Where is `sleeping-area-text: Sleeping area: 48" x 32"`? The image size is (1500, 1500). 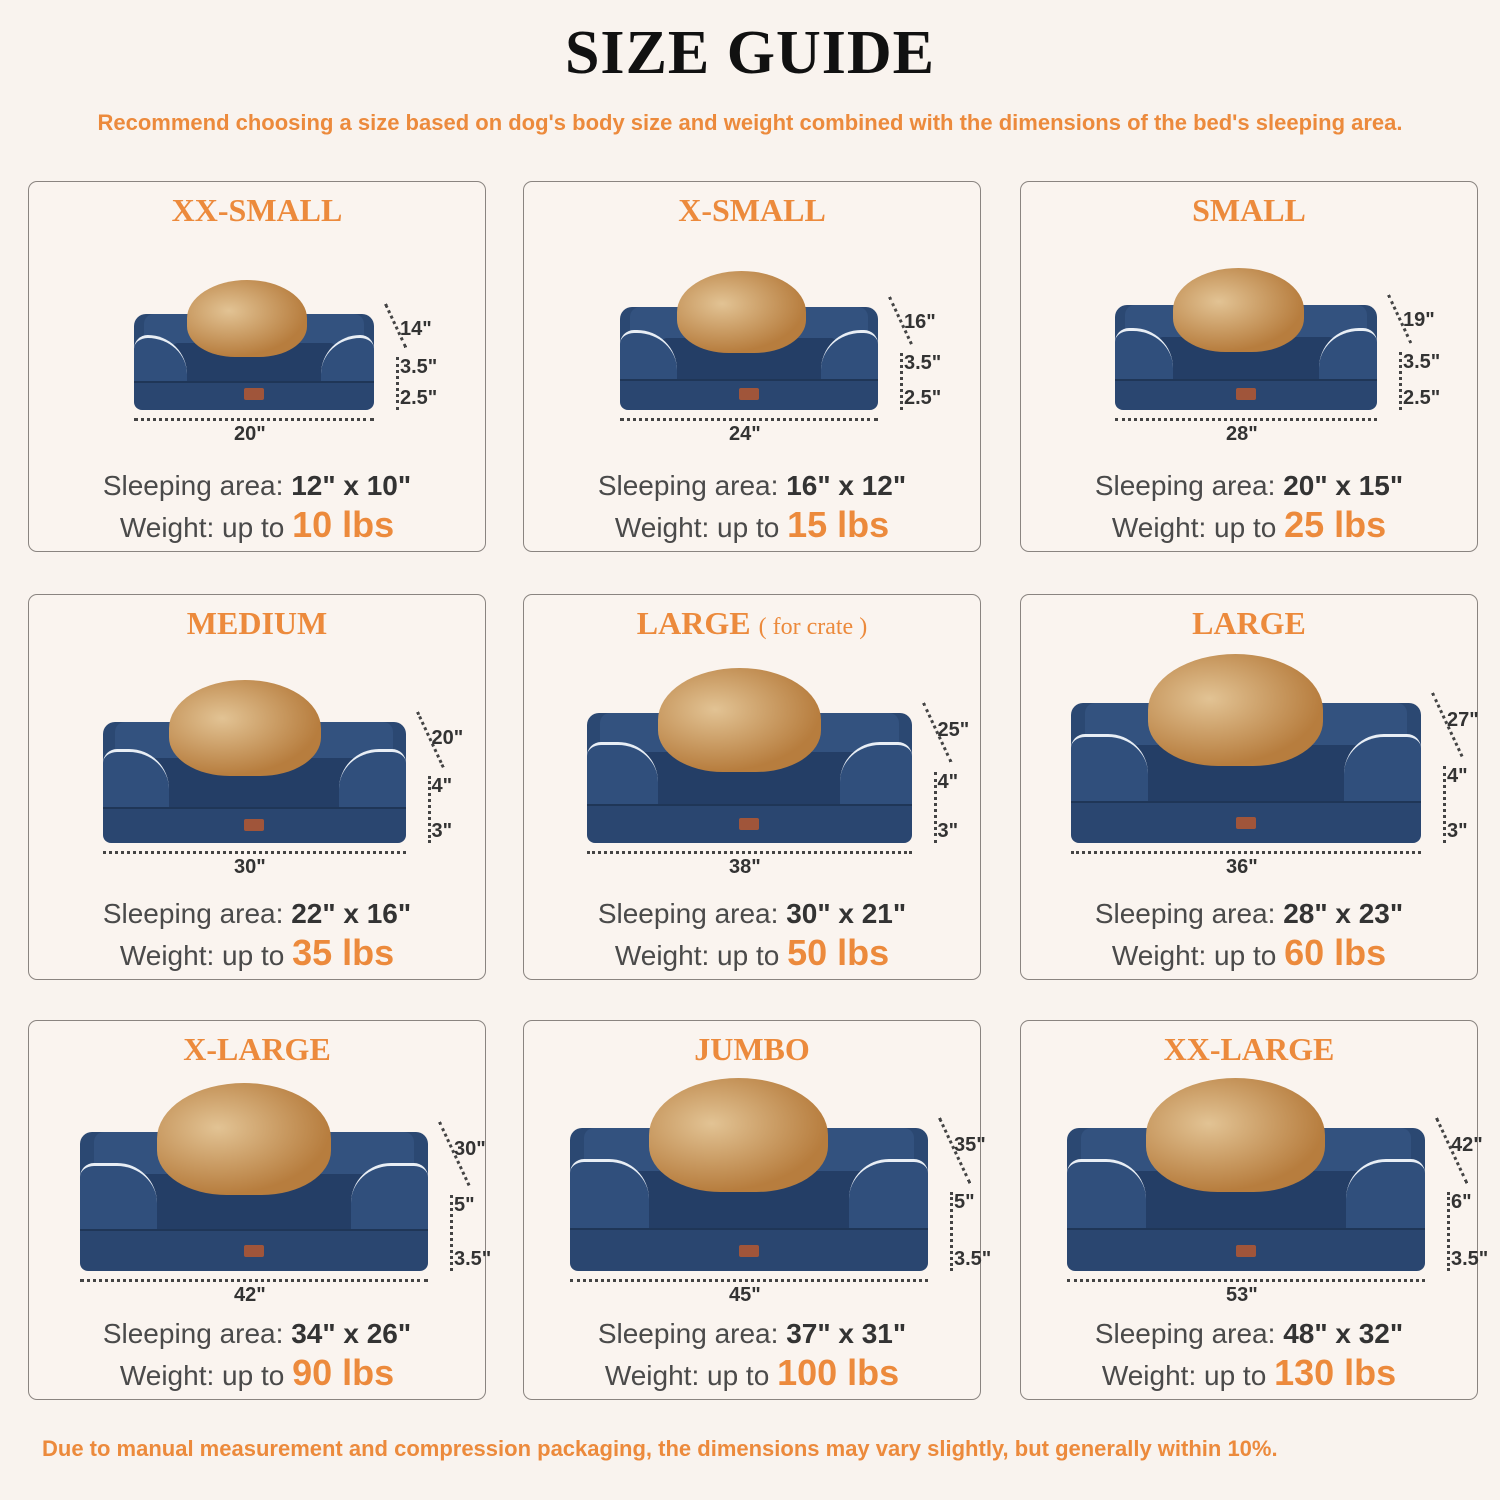
sleeping-area-text: Sleeping area: 48" x 32" is located at coordinates (1249, 1334).